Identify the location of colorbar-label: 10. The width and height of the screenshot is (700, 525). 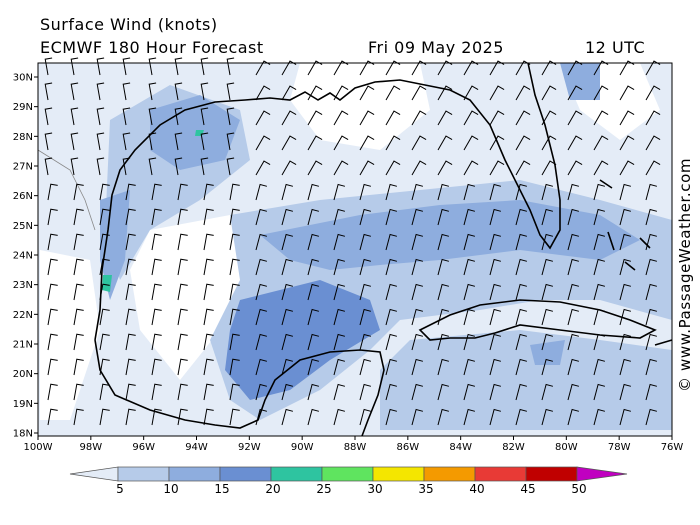
(170, 489).